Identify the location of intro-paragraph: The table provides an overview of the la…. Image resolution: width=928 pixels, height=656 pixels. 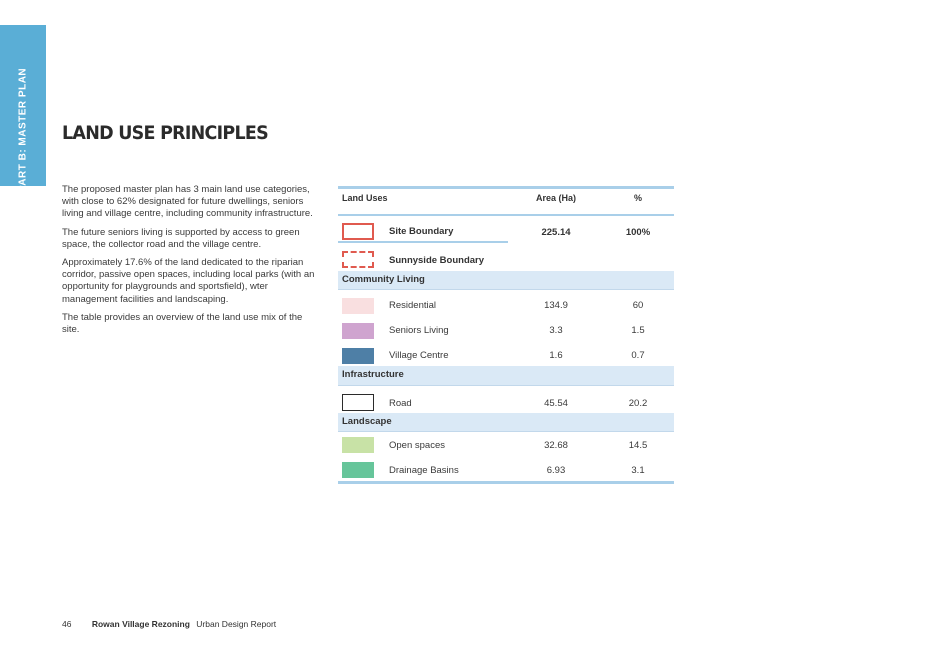
(182, 323).